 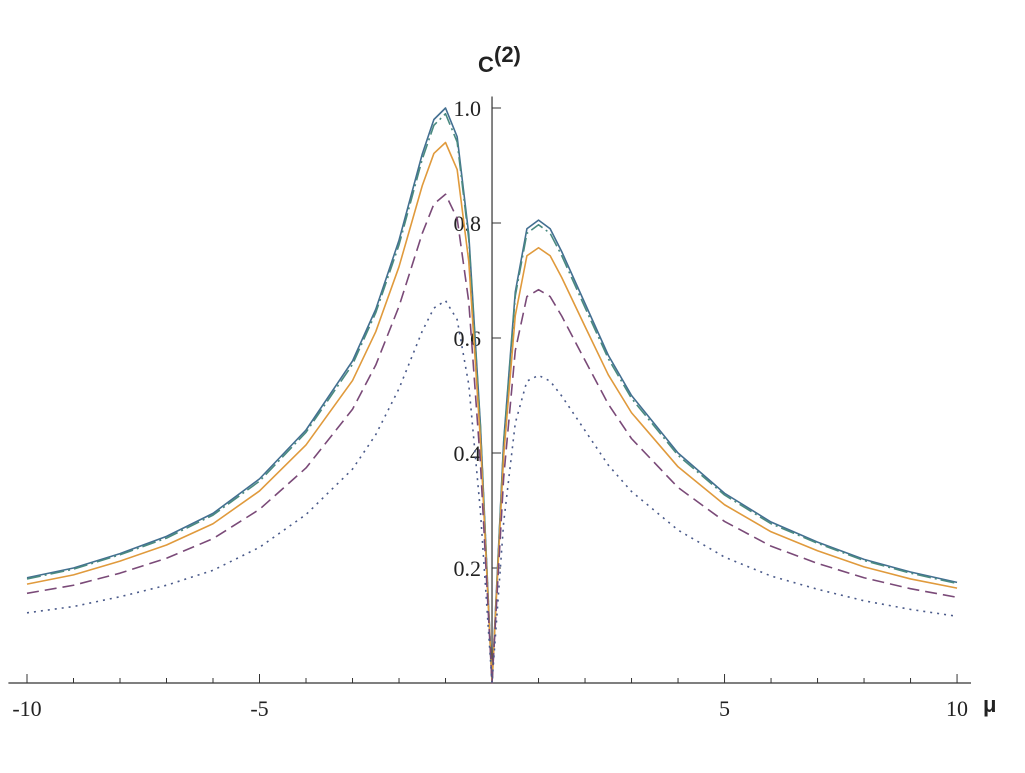 I want to click on x-tick-label: 5, so click(x=724, y=708).